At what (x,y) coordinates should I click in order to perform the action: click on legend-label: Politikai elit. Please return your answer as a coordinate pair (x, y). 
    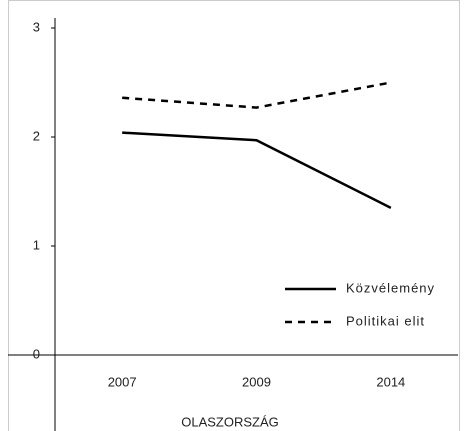
    Looking at the image, I should click on (385, 320).